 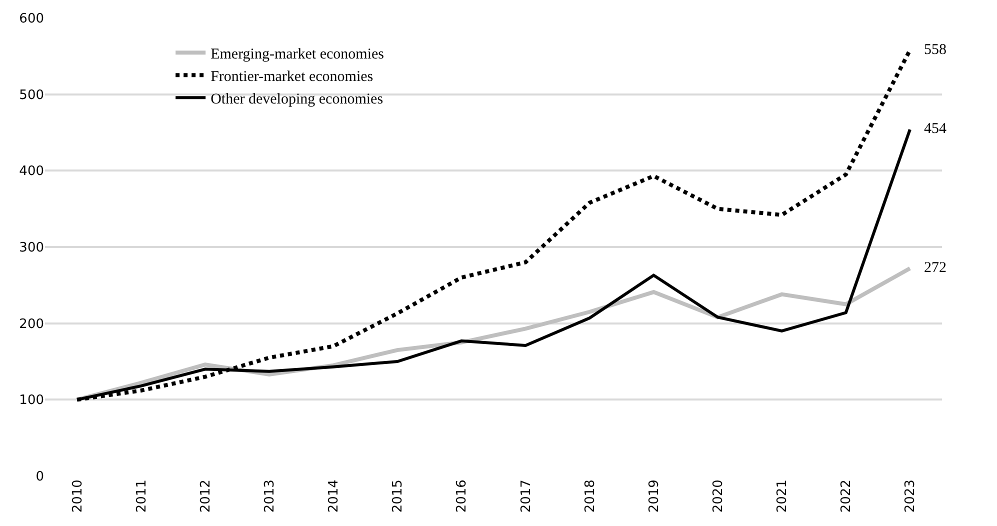 I want to click on legend-label: Frontier-market economies, so click(x=292, y=76).